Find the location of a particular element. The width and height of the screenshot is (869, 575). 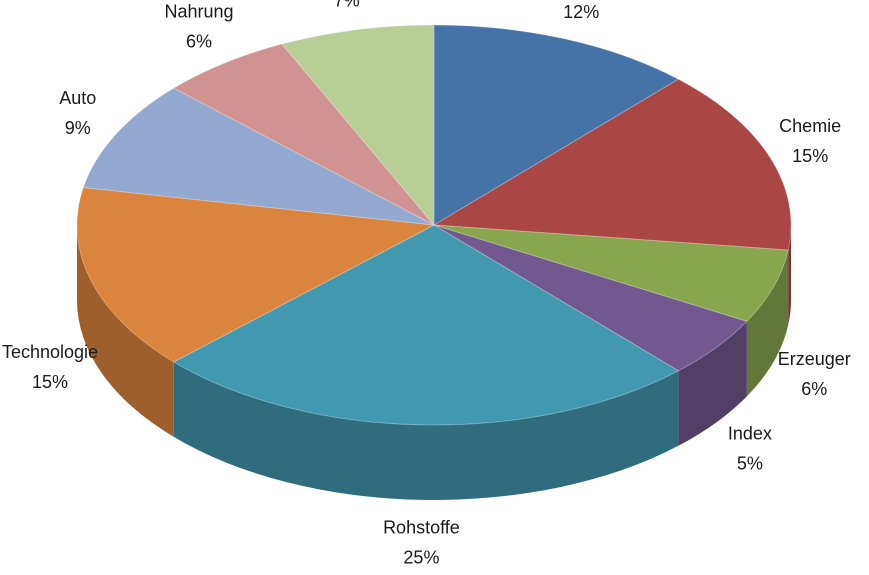

slice-value-label: 7% is located at coordinates (347, 5).